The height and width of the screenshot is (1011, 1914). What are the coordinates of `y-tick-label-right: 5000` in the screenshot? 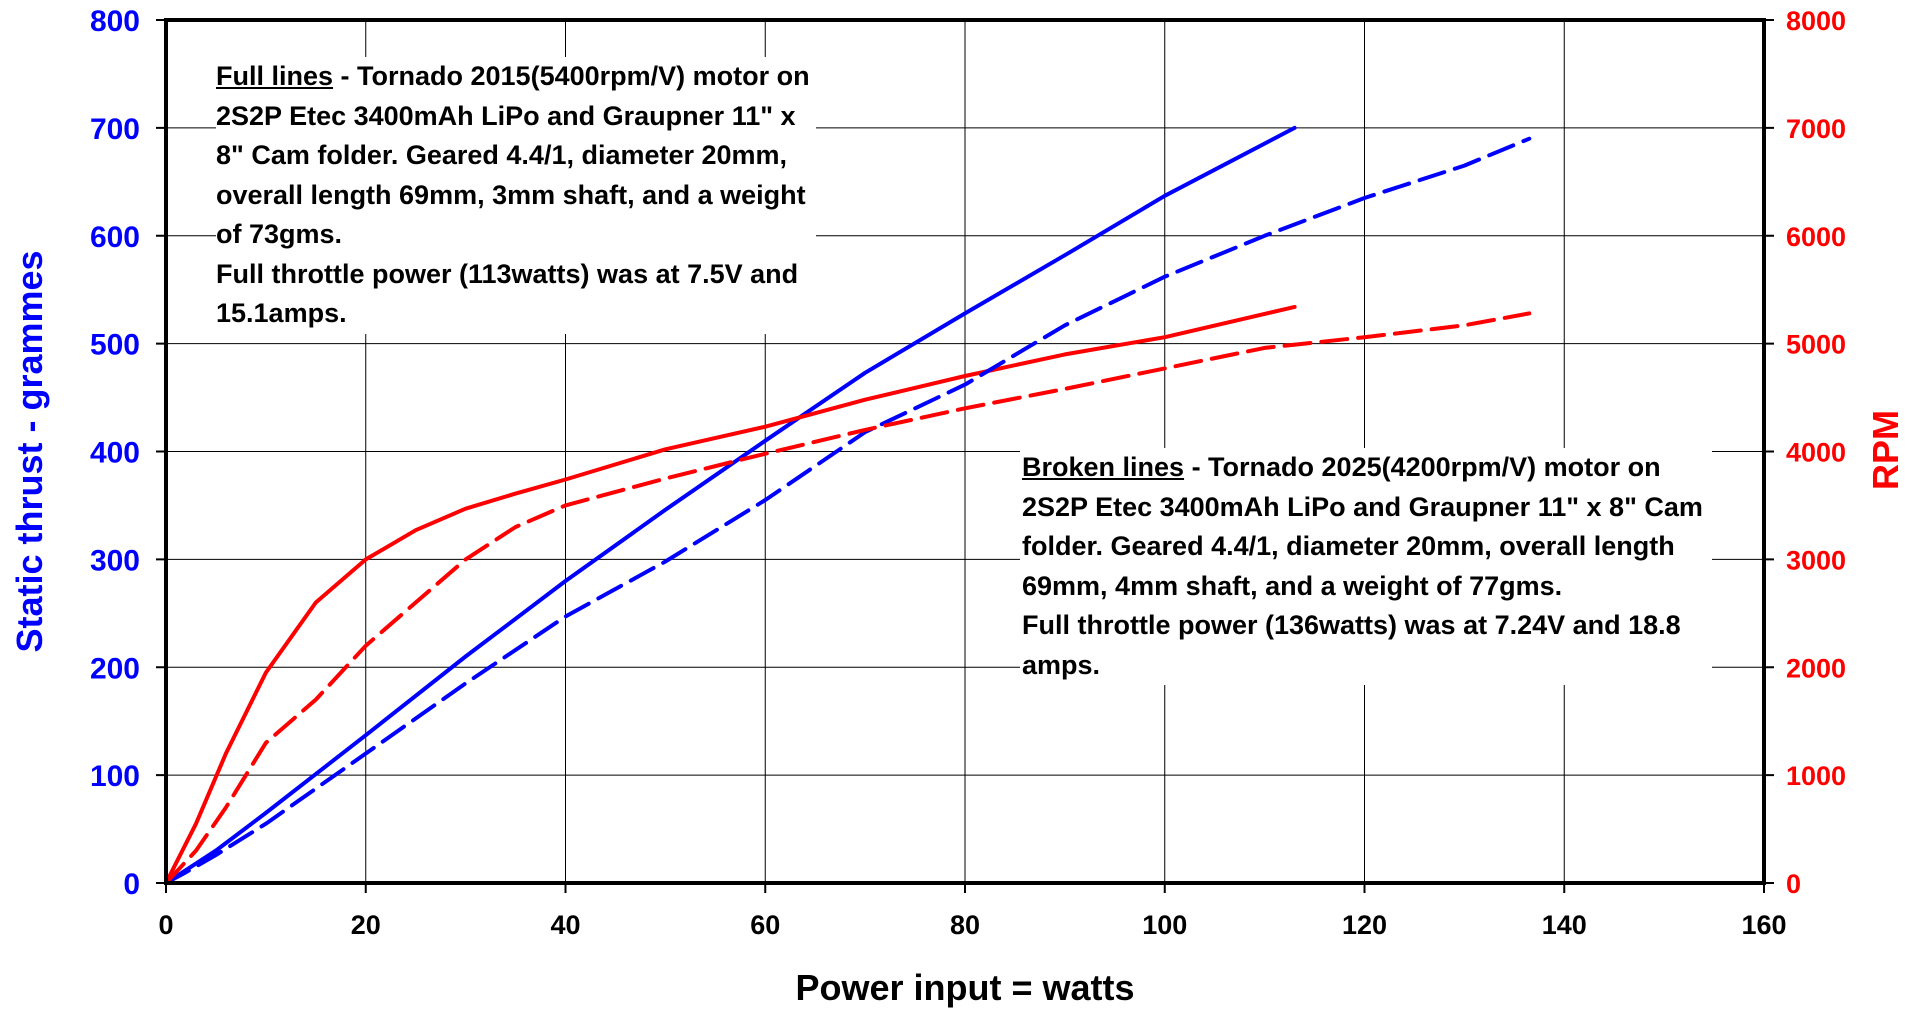 It's located at (1816, 345).